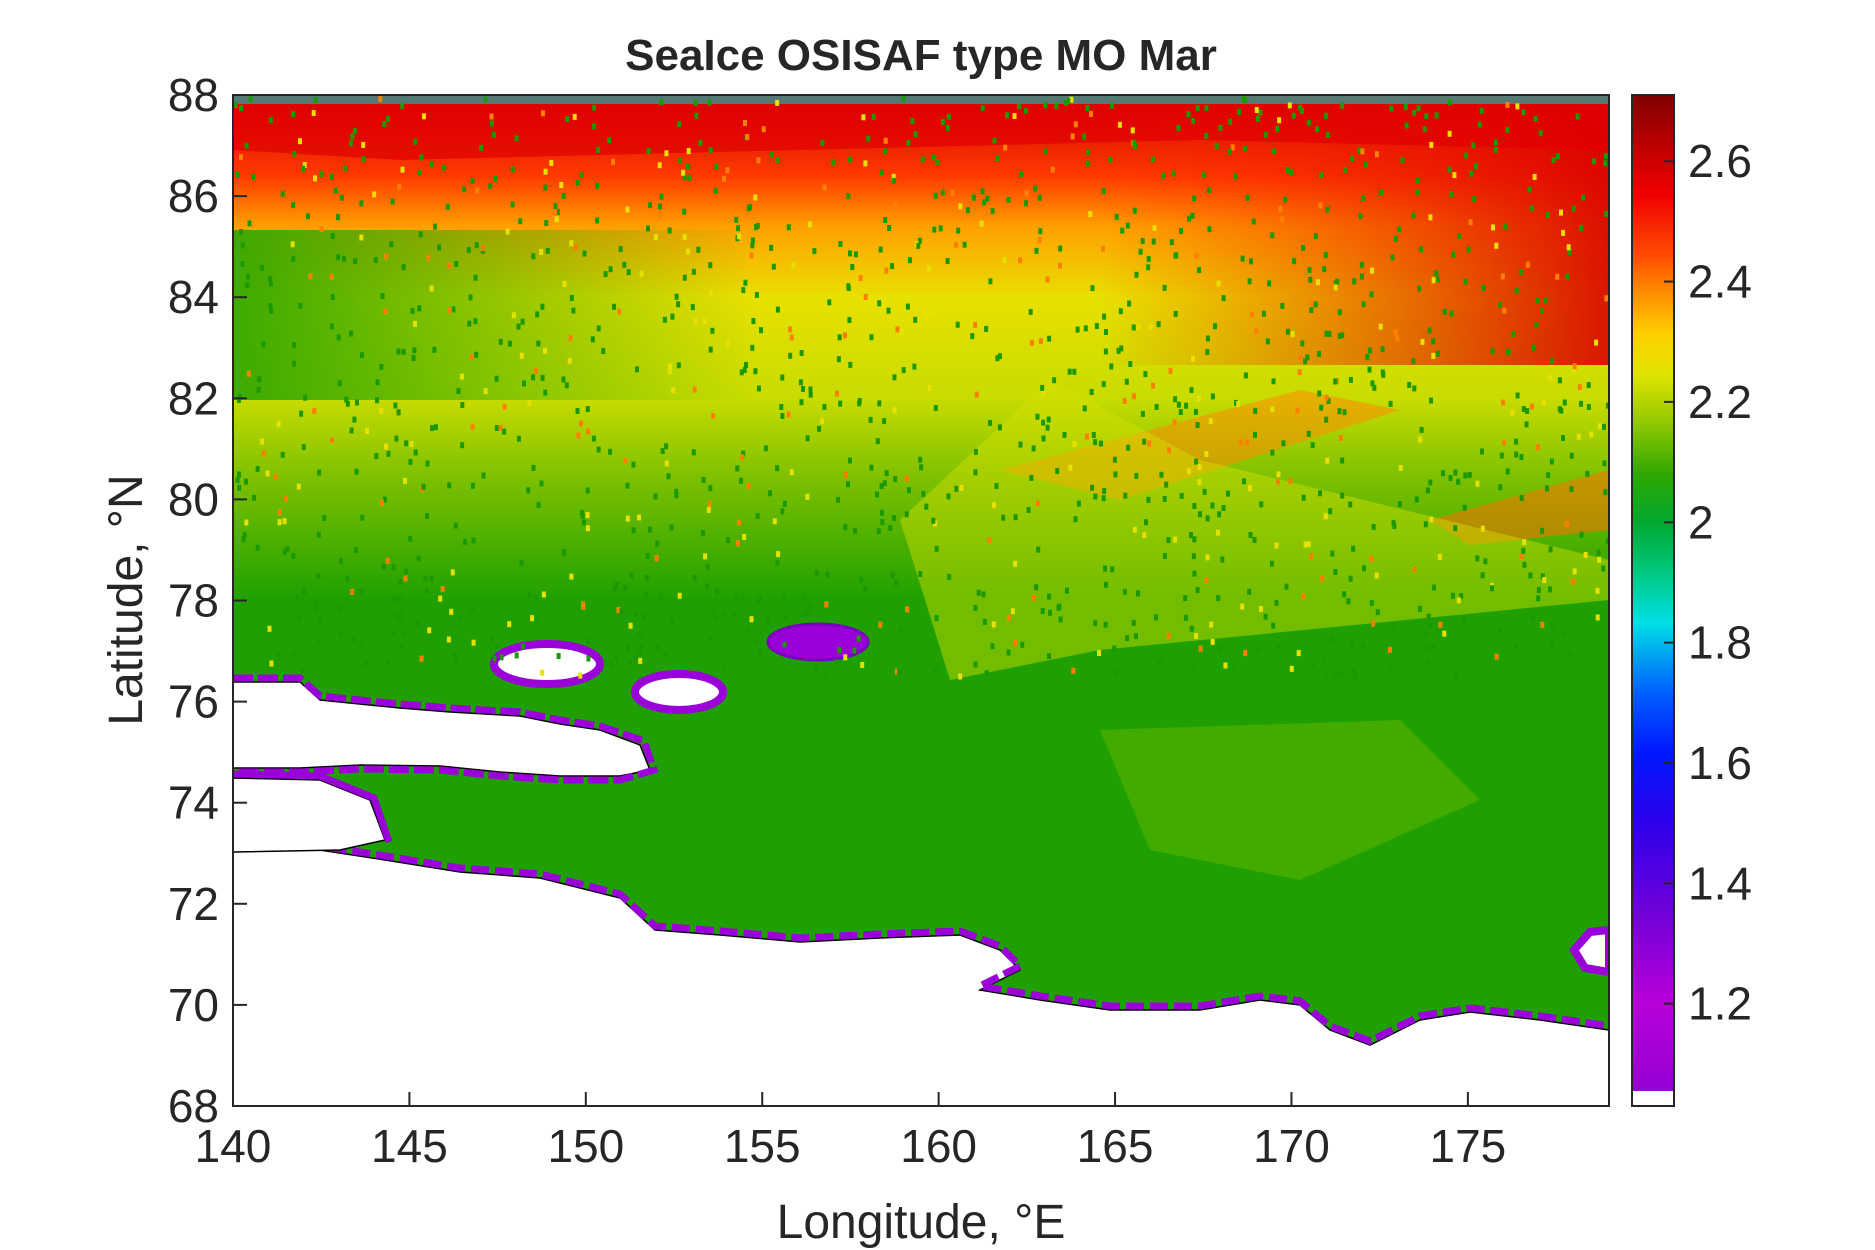 The image size is (1875, 1250). I want to click on land-new-siberian-islands, so click(442, 729).